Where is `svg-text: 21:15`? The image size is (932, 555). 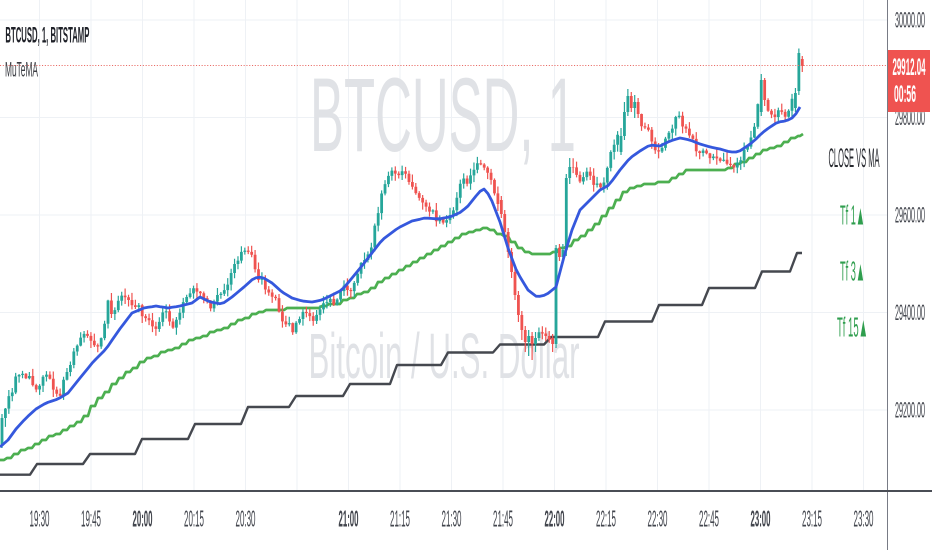 svg-text: 21:15 is located at coordinates (400, 519).